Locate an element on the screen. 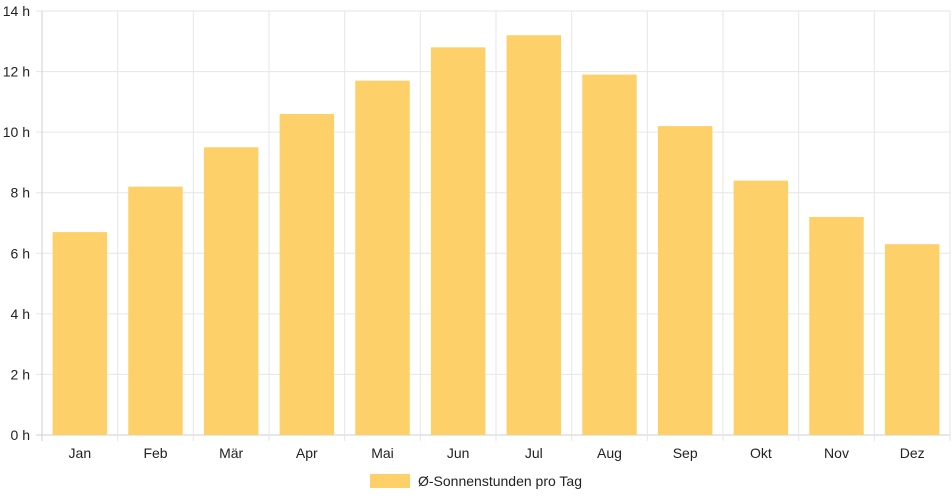 The image size is (952, 500). bar-aug is located at coordinates (609, 254).